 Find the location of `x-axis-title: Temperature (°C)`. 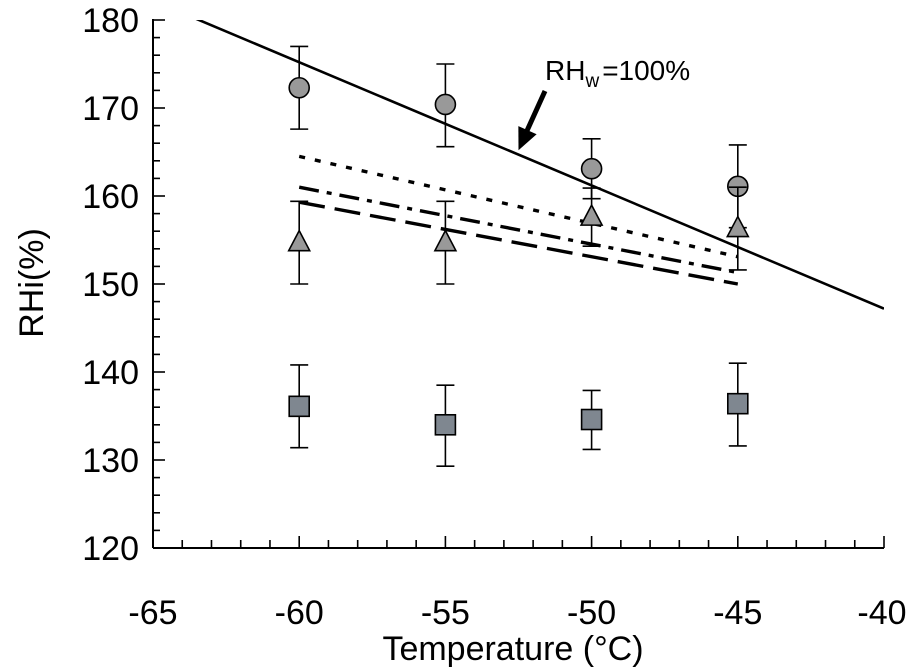

x-axis-title: Temperature (°C) is located at coordinates (512, 648).